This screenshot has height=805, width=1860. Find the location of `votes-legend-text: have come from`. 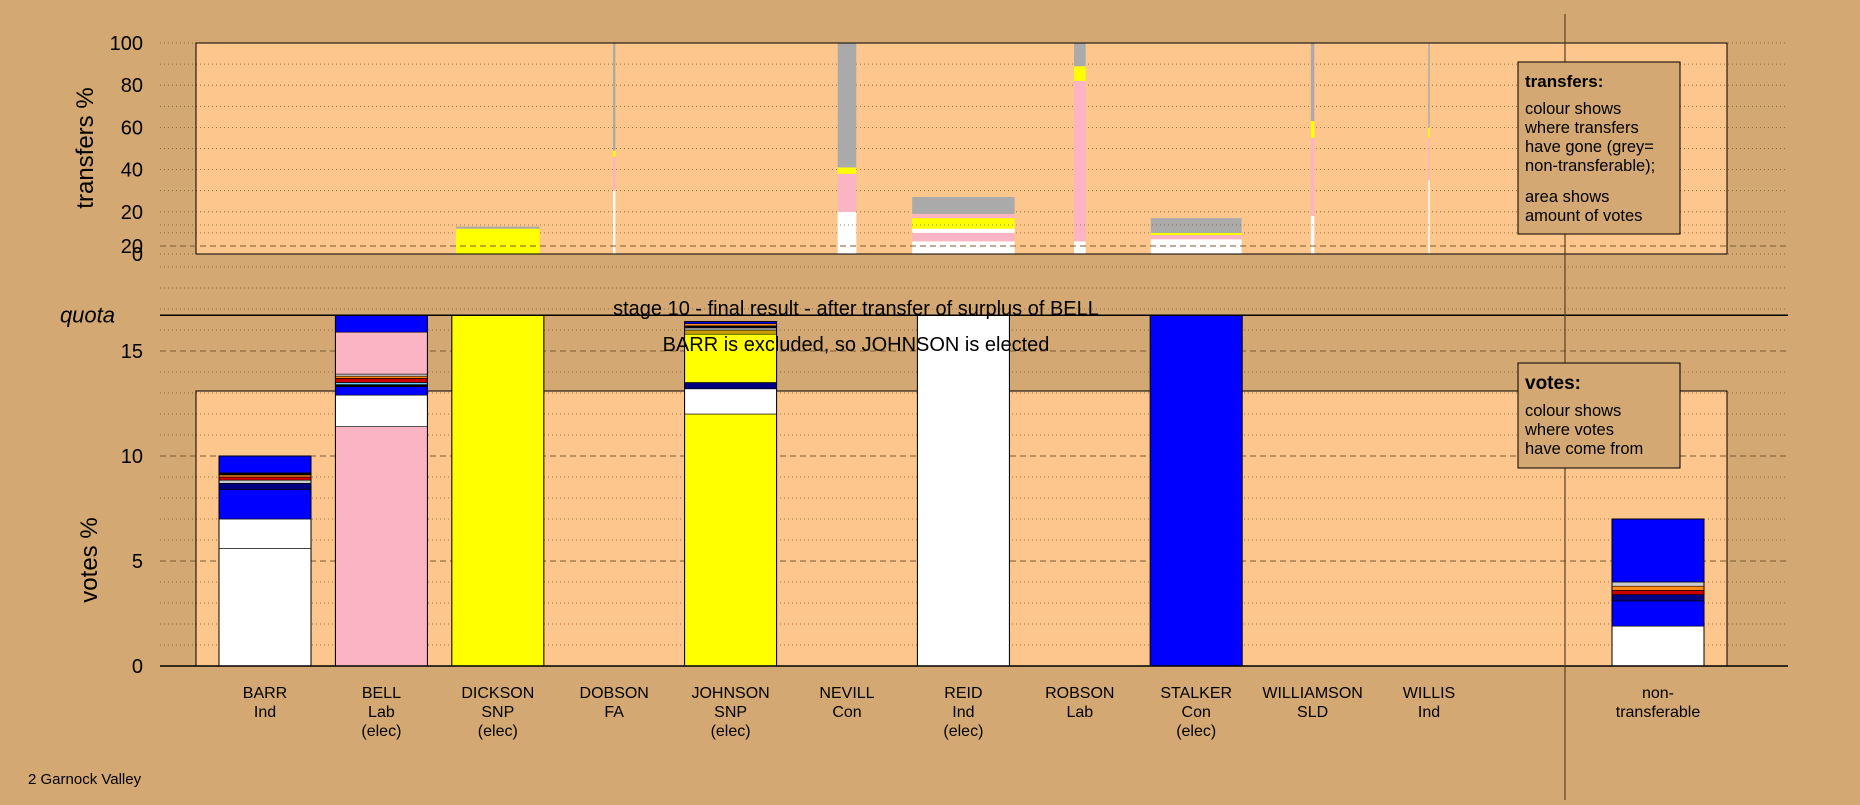

votes-legend-text: have come from is located at coordinates (1584, 449).